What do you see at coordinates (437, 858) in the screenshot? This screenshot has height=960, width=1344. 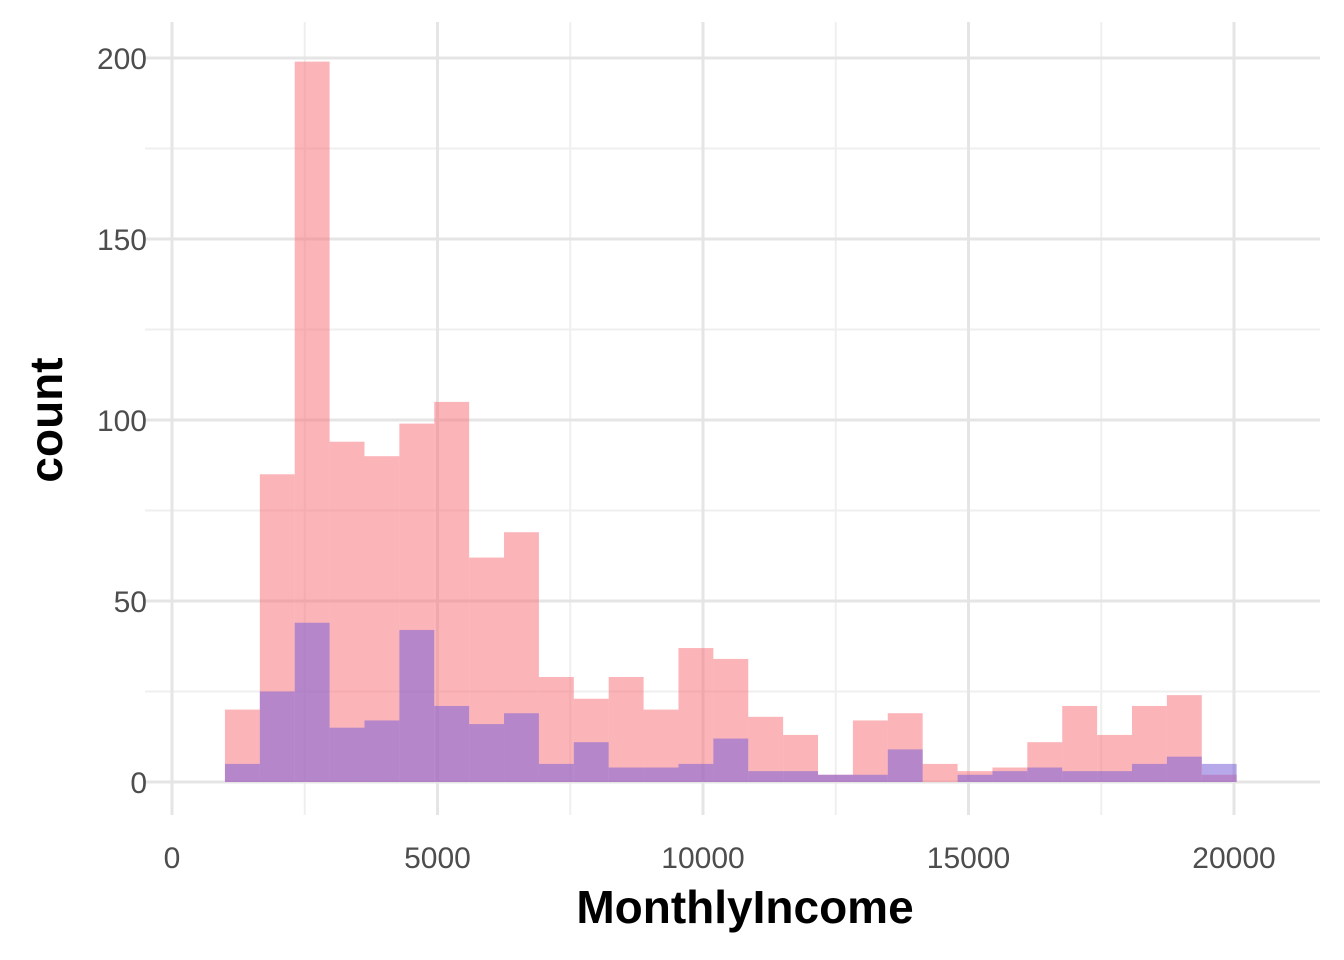 I see `x-tick-label: 5000` at bounding box center [437, 858].